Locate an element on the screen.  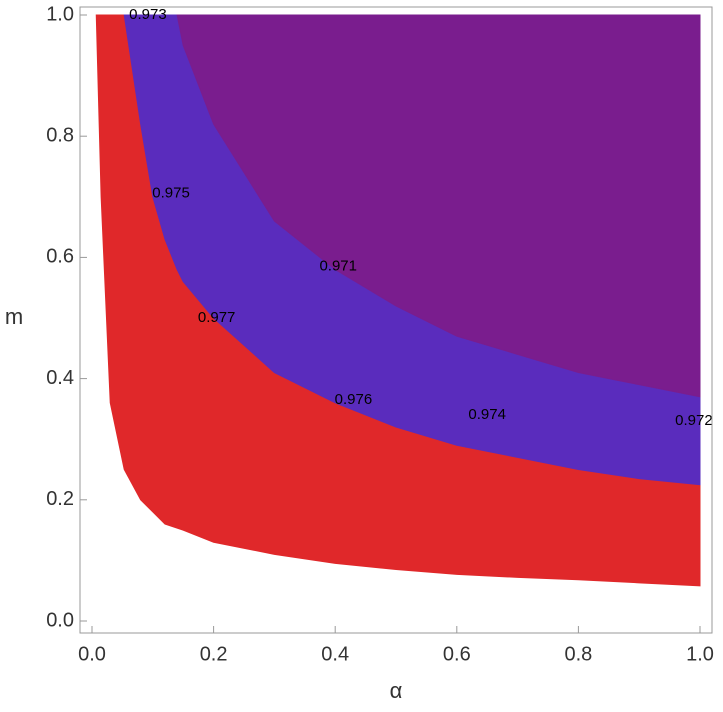
y-tick-label: 0.8 is located at coordinates (60, 135).